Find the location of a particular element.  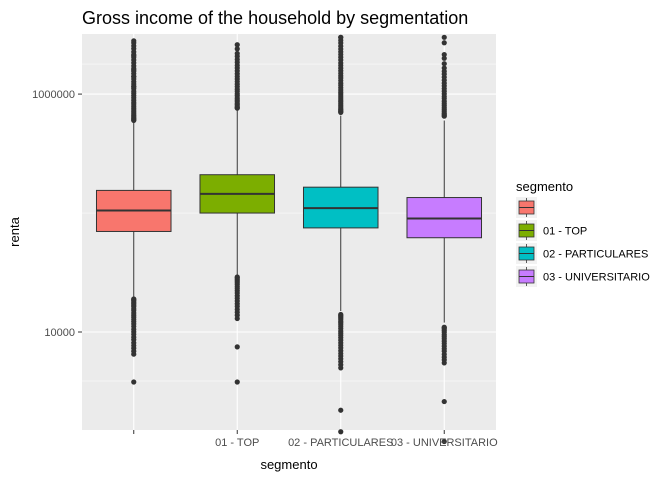

legend-item: 03 - UNIVERSITARIO is located at coordinates (583, 276).